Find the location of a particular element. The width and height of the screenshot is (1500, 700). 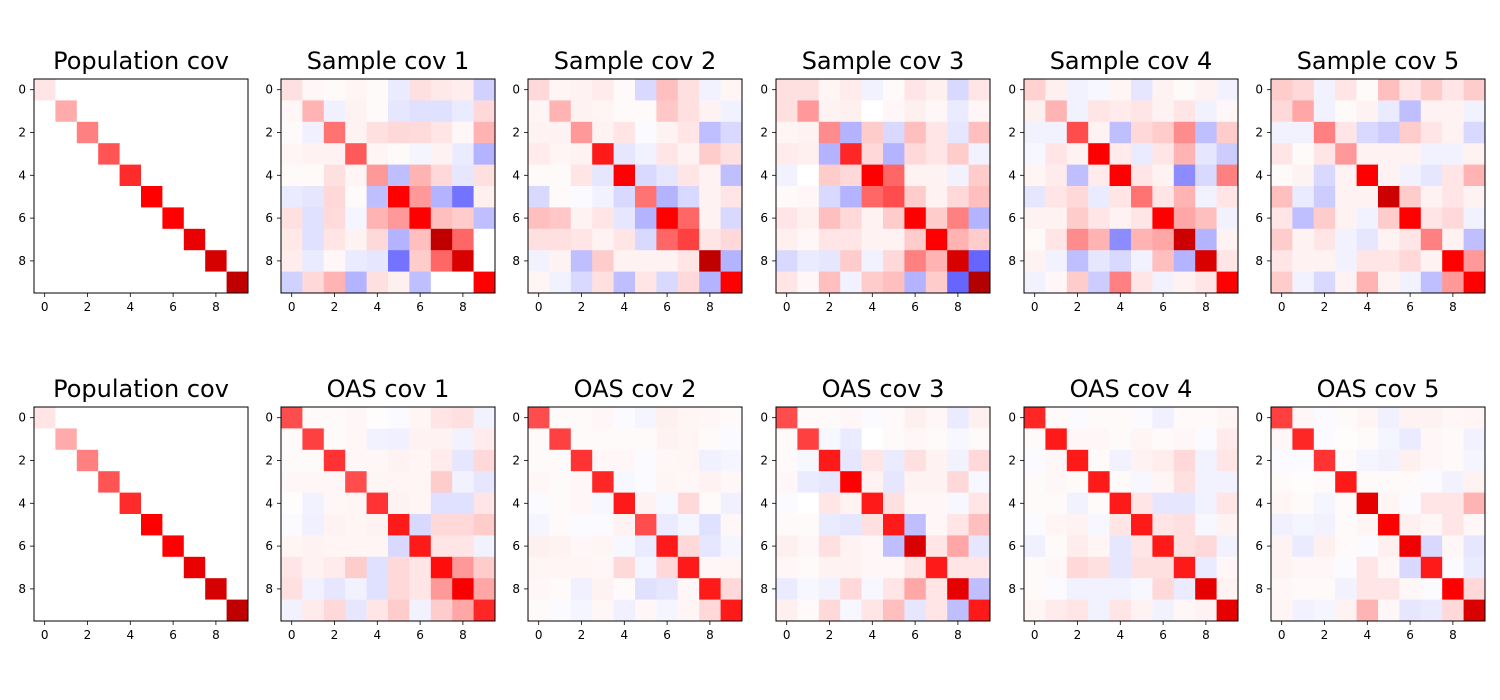

axes-frame is located at coordinates (1378, 514).